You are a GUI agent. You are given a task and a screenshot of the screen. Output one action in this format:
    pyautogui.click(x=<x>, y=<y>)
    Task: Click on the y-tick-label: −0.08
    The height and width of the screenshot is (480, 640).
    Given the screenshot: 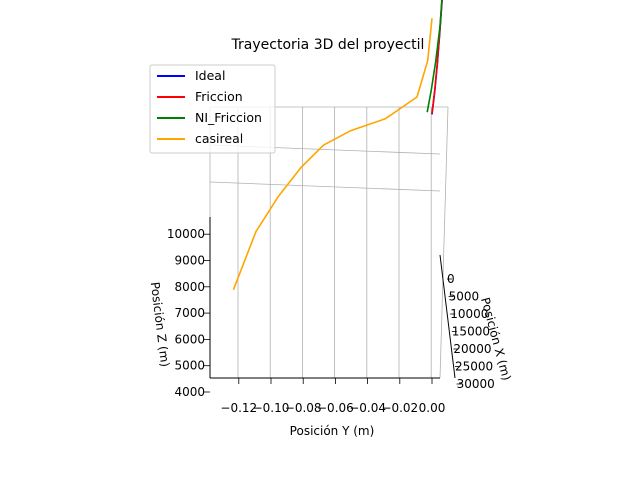 What is the action you would take?
    pyautogui.click(x=303, y=408)
    